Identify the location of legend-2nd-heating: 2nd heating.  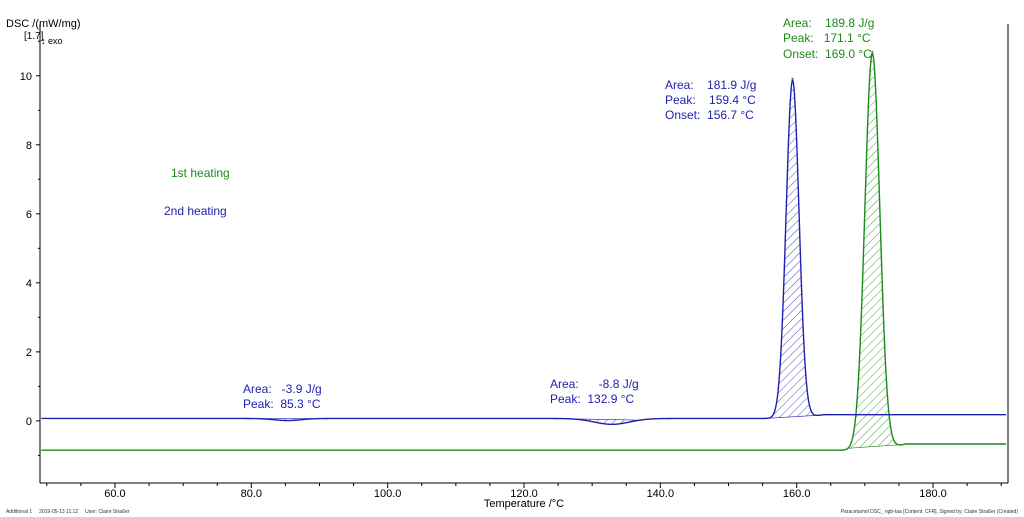
(195, 211).